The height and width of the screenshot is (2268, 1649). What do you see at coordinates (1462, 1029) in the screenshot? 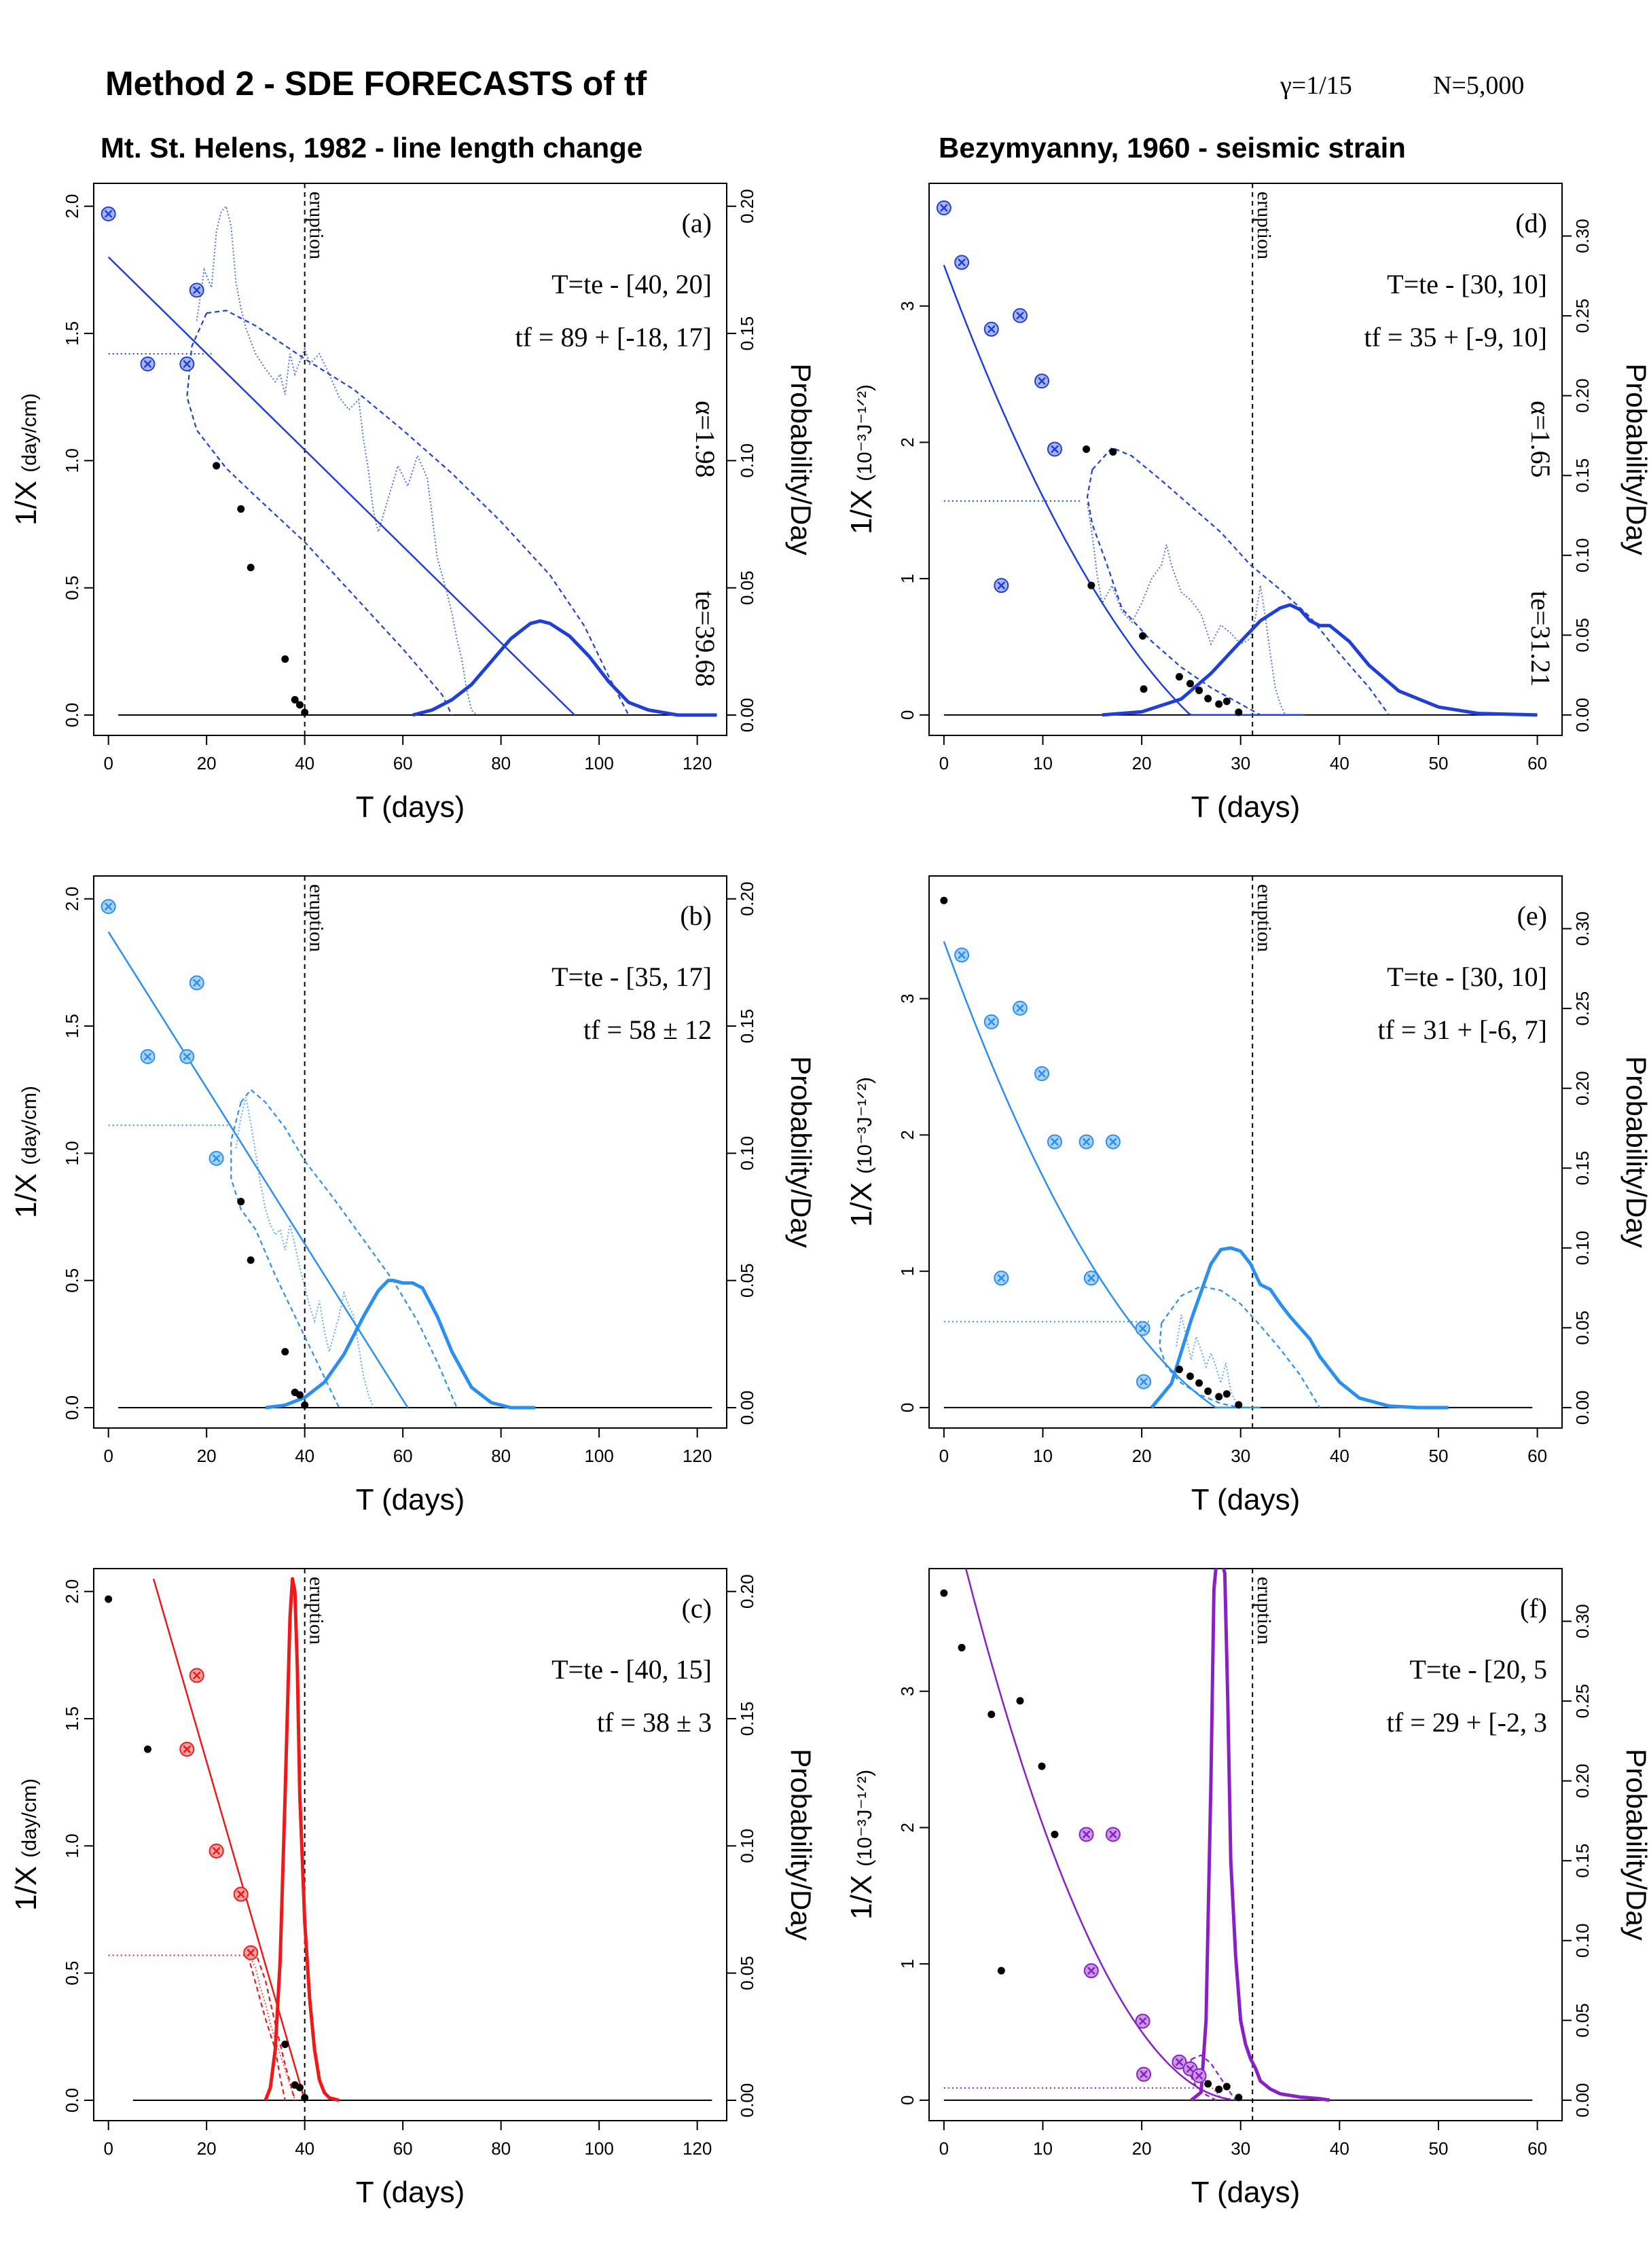
I see `forecast-annotation: tf = 31 + [-6, 7]` at bounding box center [1462, 1029].